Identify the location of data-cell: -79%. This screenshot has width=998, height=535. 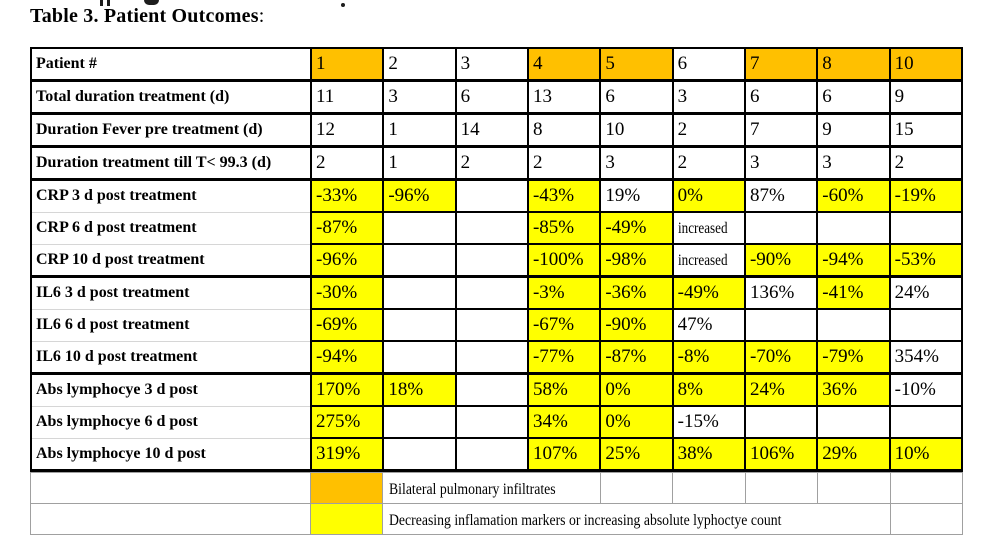
(853, 357).